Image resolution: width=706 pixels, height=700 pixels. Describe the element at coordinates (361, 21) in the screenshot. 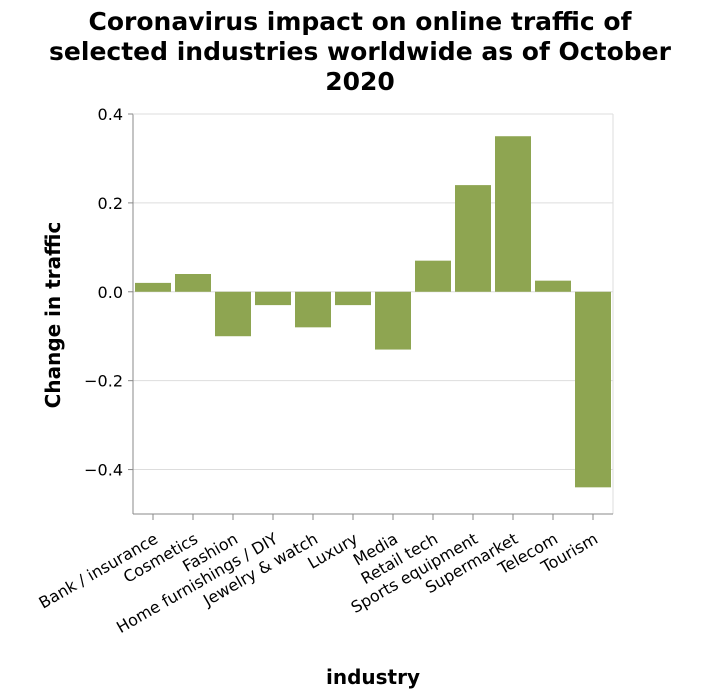

I see `chart-title-line-1: Coronavirus impact on online traffic of` at that location.